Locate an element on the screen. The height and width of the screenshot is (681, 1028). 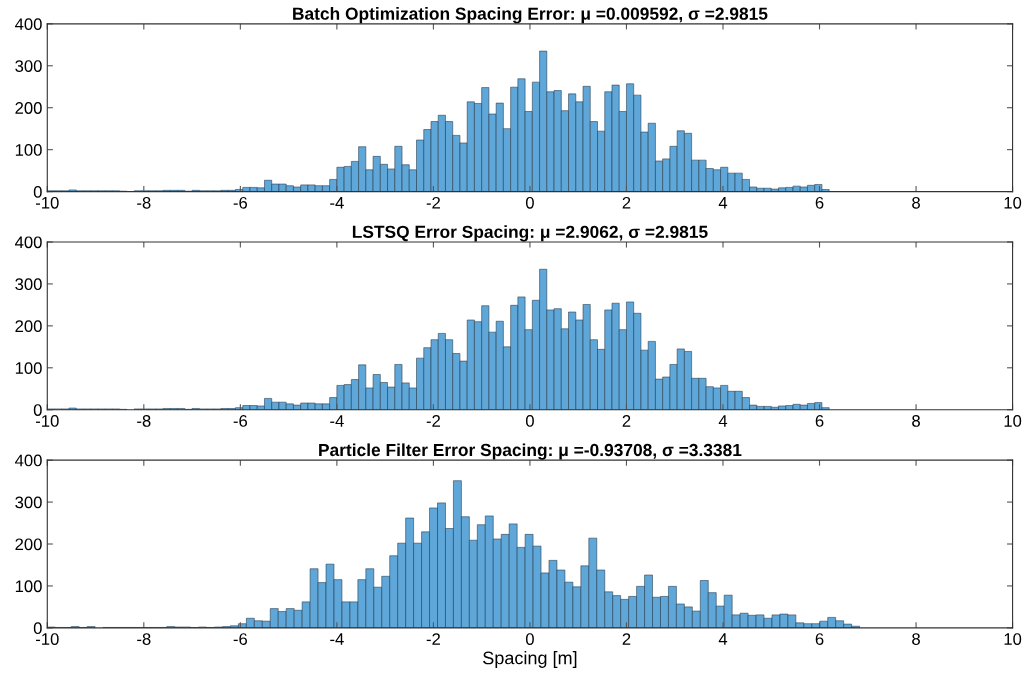
chart-title: Particle Filter Error Spacing: μ =-0.93708, σ =3.3381 is located at coordinates (530, 451).